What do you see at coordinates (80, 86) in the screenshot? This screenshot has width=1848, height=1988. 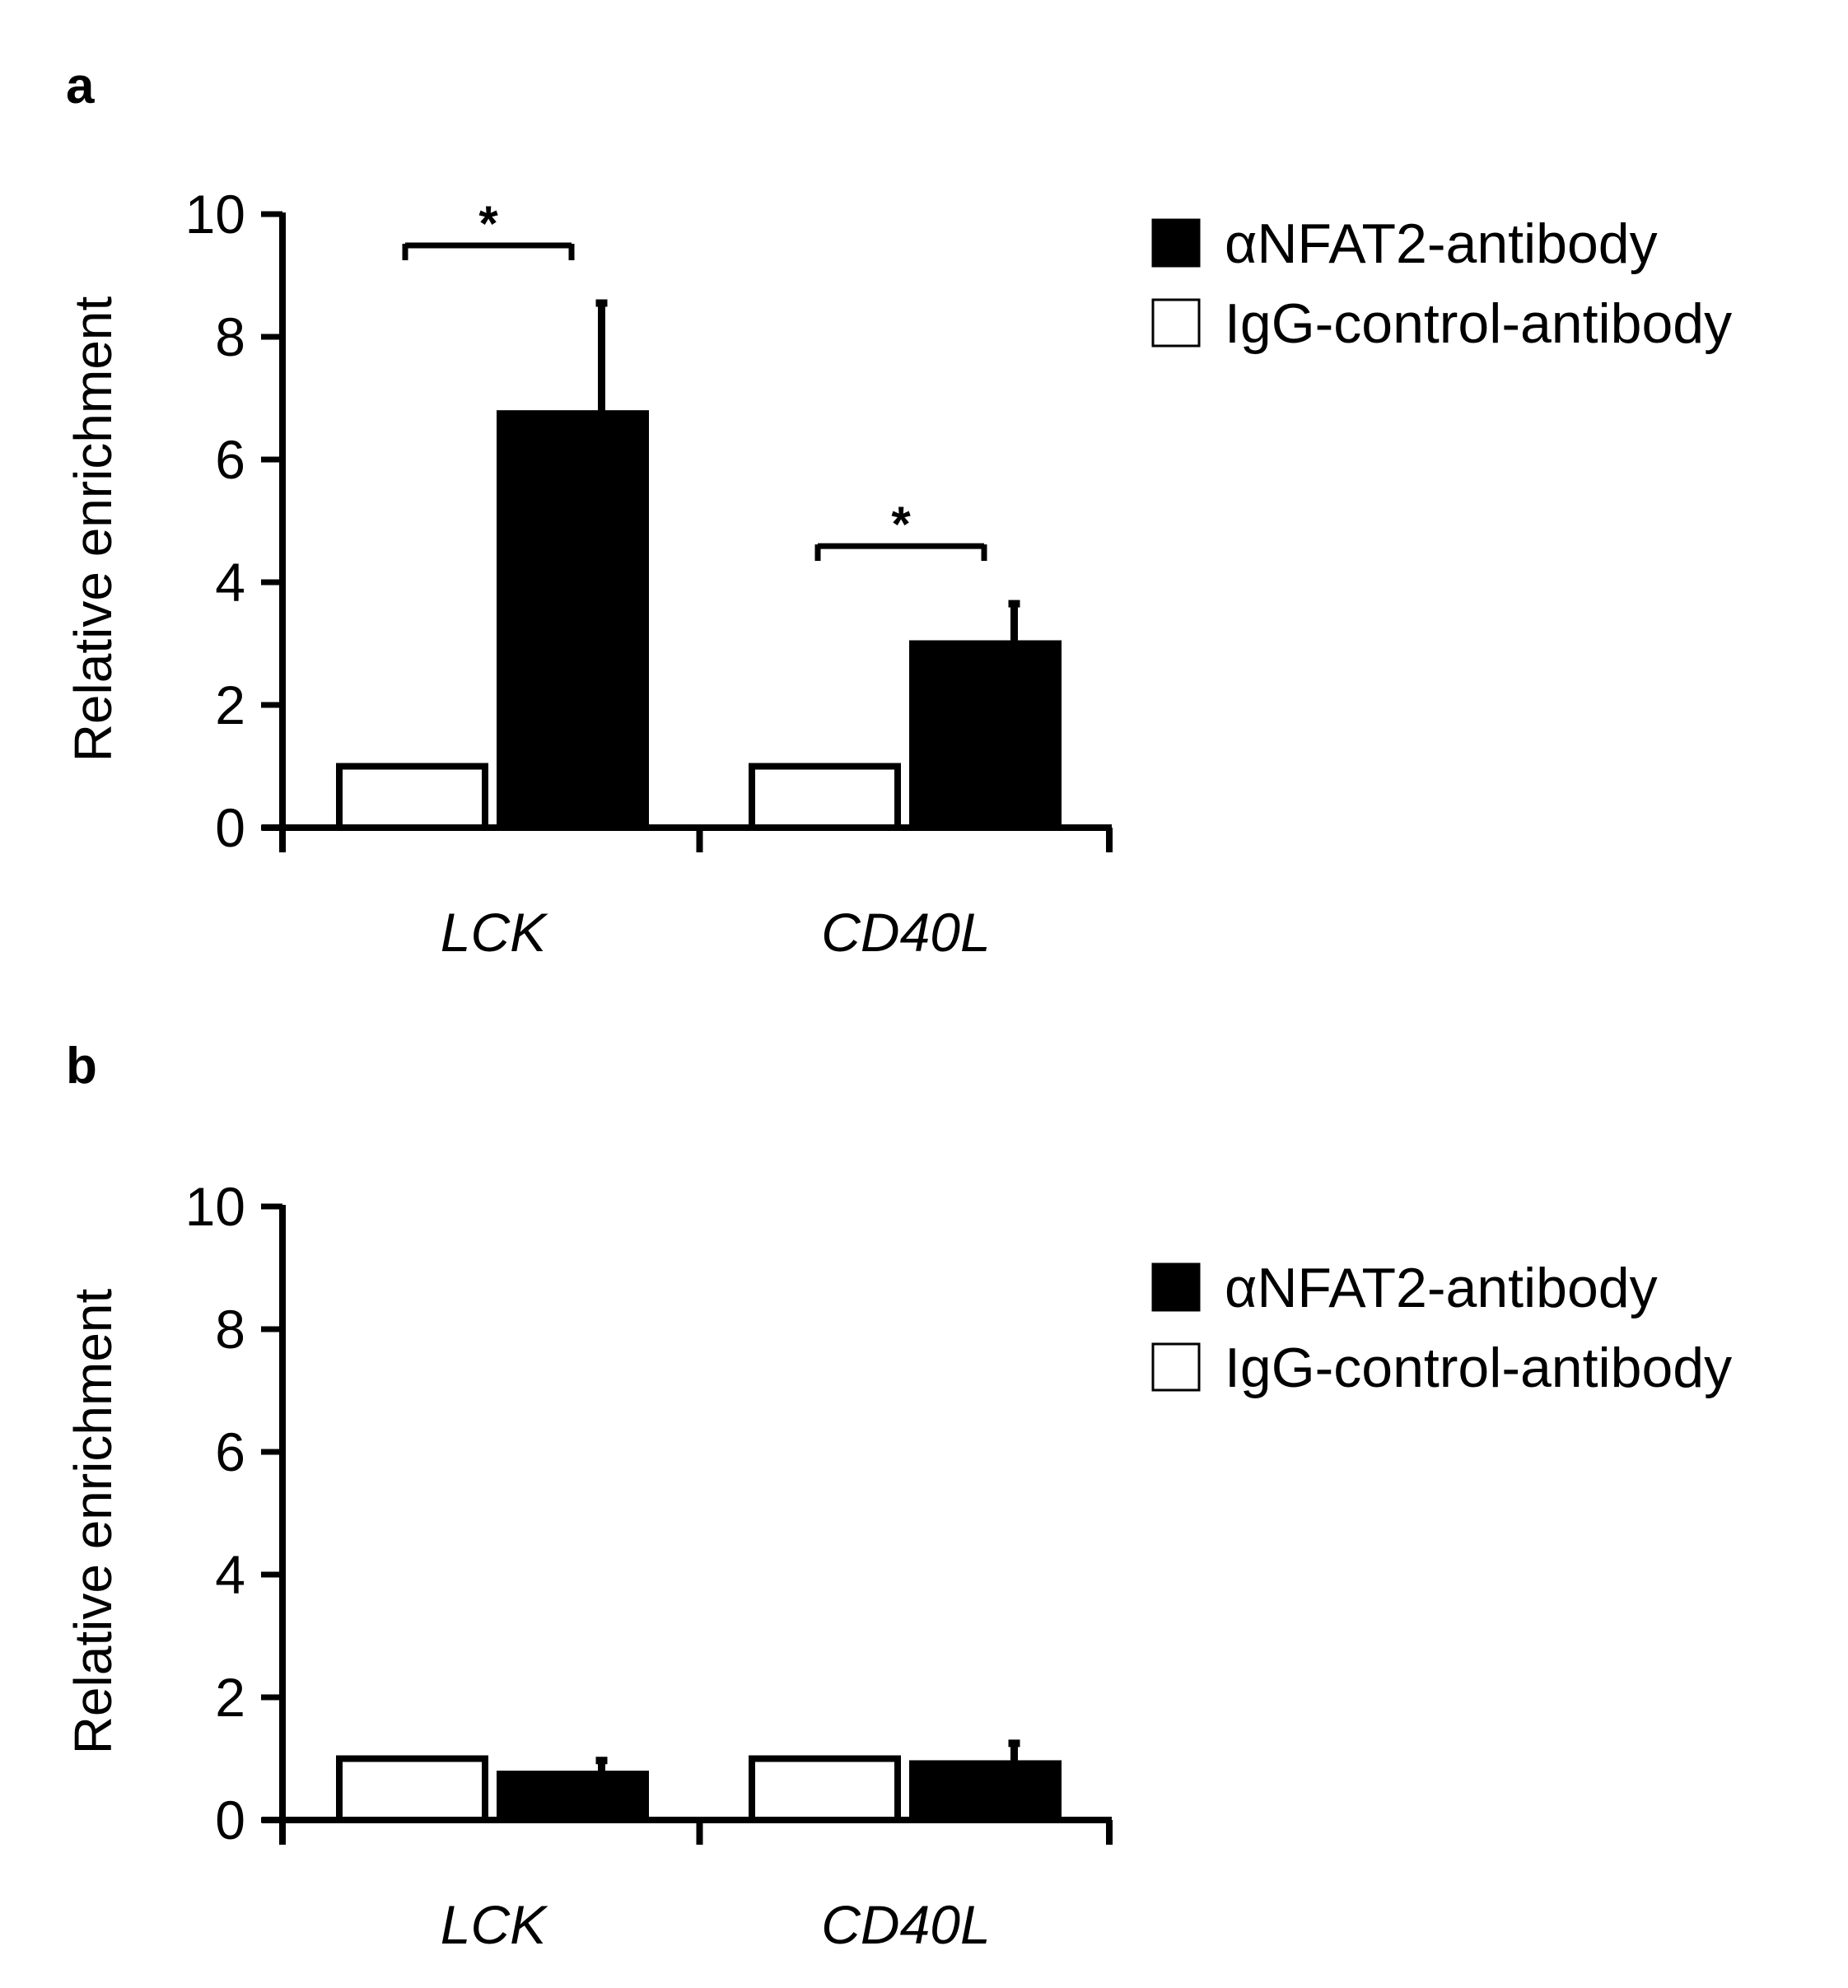 I see `panel-letter: a` at bounding box center [80, 86].